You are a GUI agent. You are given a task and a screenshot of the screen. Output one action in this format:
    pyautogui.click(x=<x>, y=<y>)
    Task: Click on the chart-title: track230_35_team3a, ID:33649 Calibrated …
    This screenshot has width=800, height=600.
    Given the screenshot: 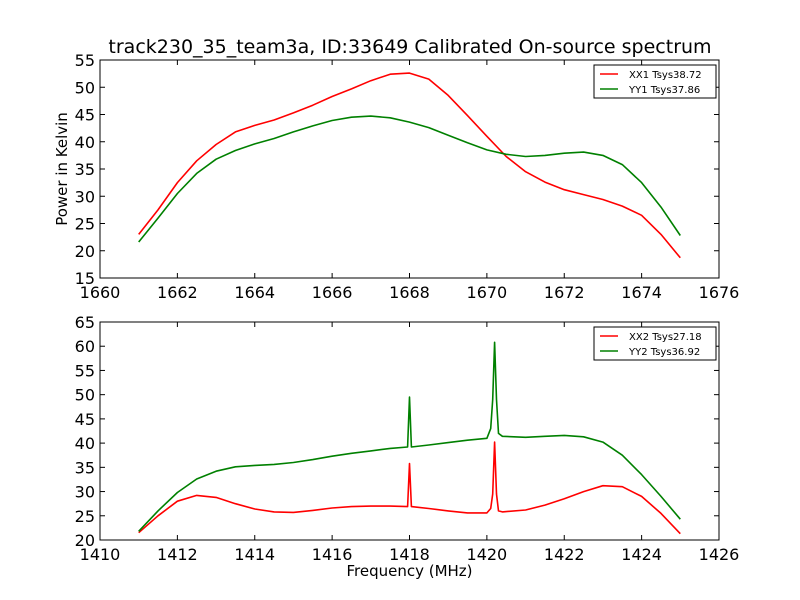 What is the action you would take?
    pyautogui.click(x=409, y=47)
    